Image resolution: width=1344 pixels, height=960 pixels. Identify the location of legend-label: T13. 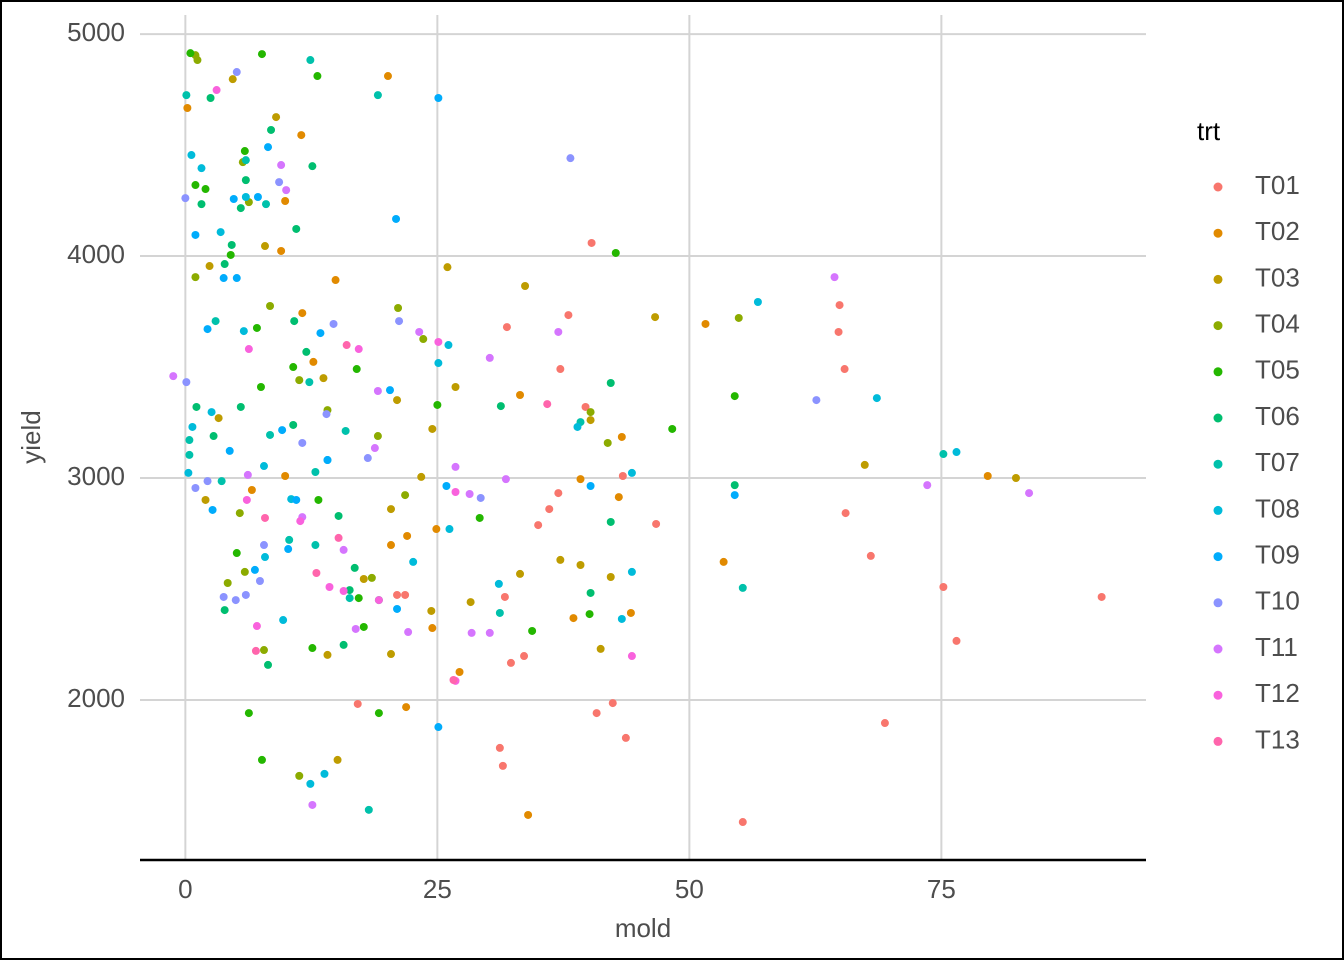
(1277, 739).